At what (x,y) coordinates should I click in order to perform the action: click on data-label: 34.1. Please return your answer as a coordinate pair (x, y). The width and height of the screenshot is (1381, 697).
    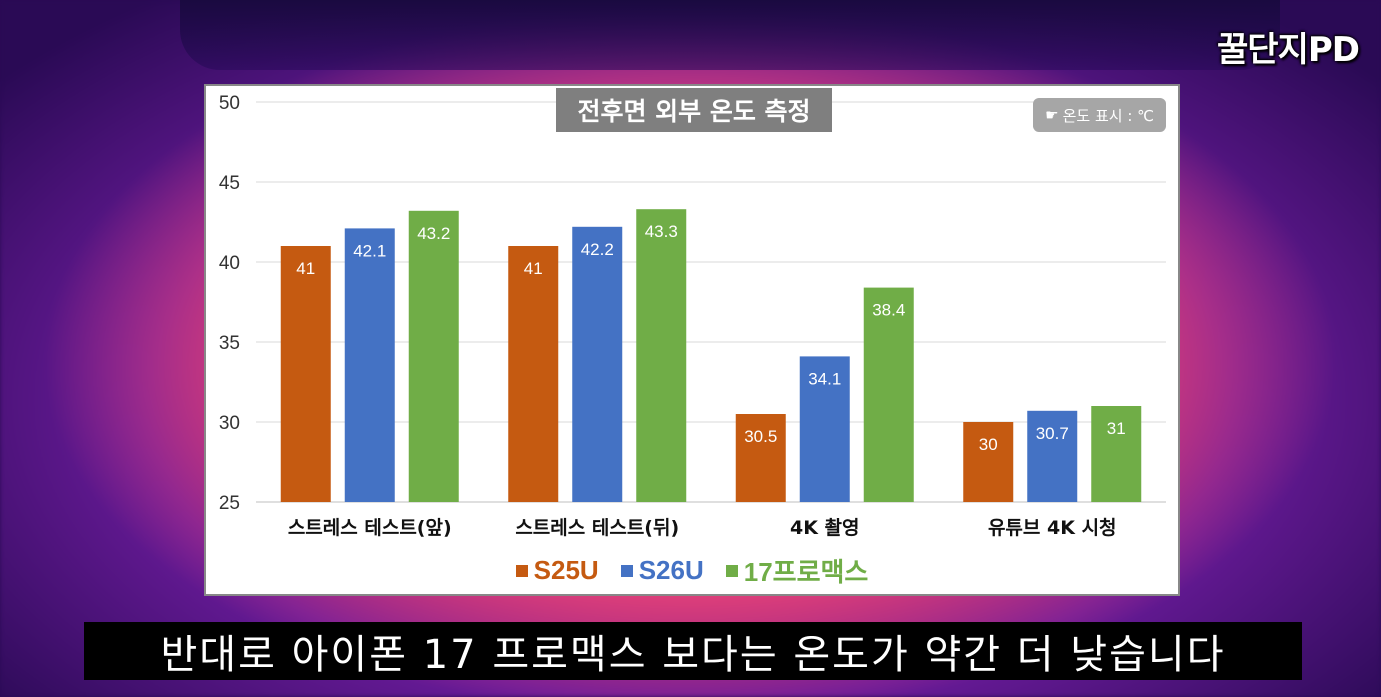
    Looking at the image, I should click on (824, 378).